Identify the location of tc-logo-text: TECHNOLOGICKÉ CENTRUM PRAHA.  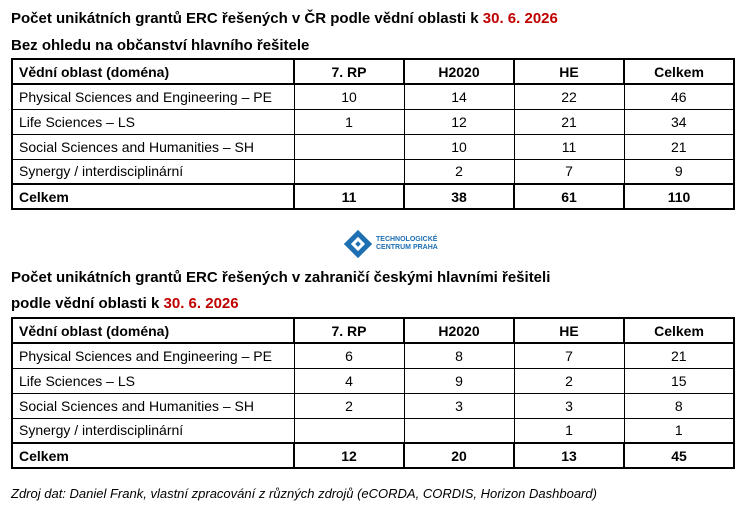
(407, 244).